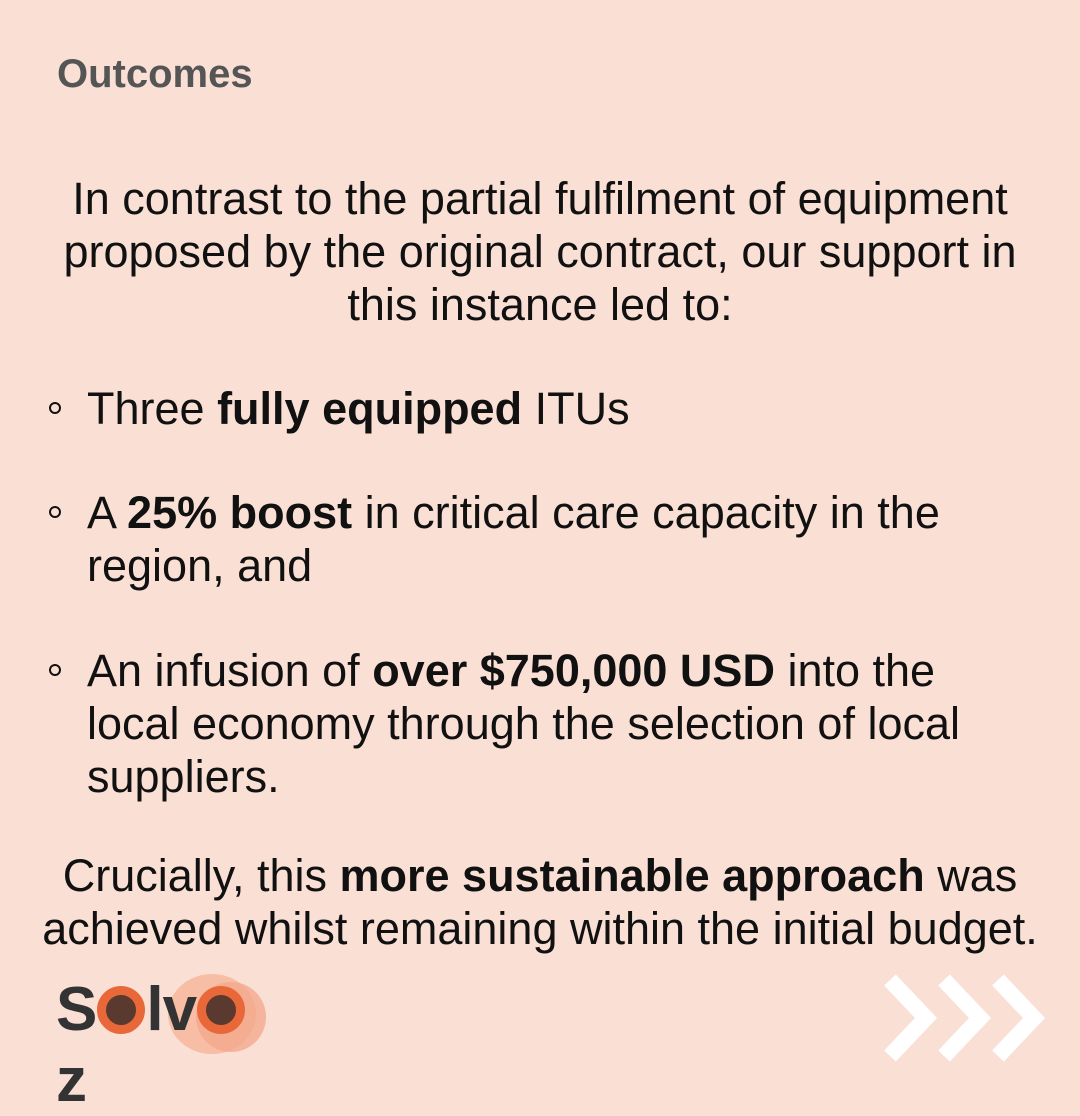 This screenshot has height=1116, width=1080. What do you see at coordinates (152, 408) in the screenshot?
I see `outcome-text-pre: Three` at bounding box center [152, 408].